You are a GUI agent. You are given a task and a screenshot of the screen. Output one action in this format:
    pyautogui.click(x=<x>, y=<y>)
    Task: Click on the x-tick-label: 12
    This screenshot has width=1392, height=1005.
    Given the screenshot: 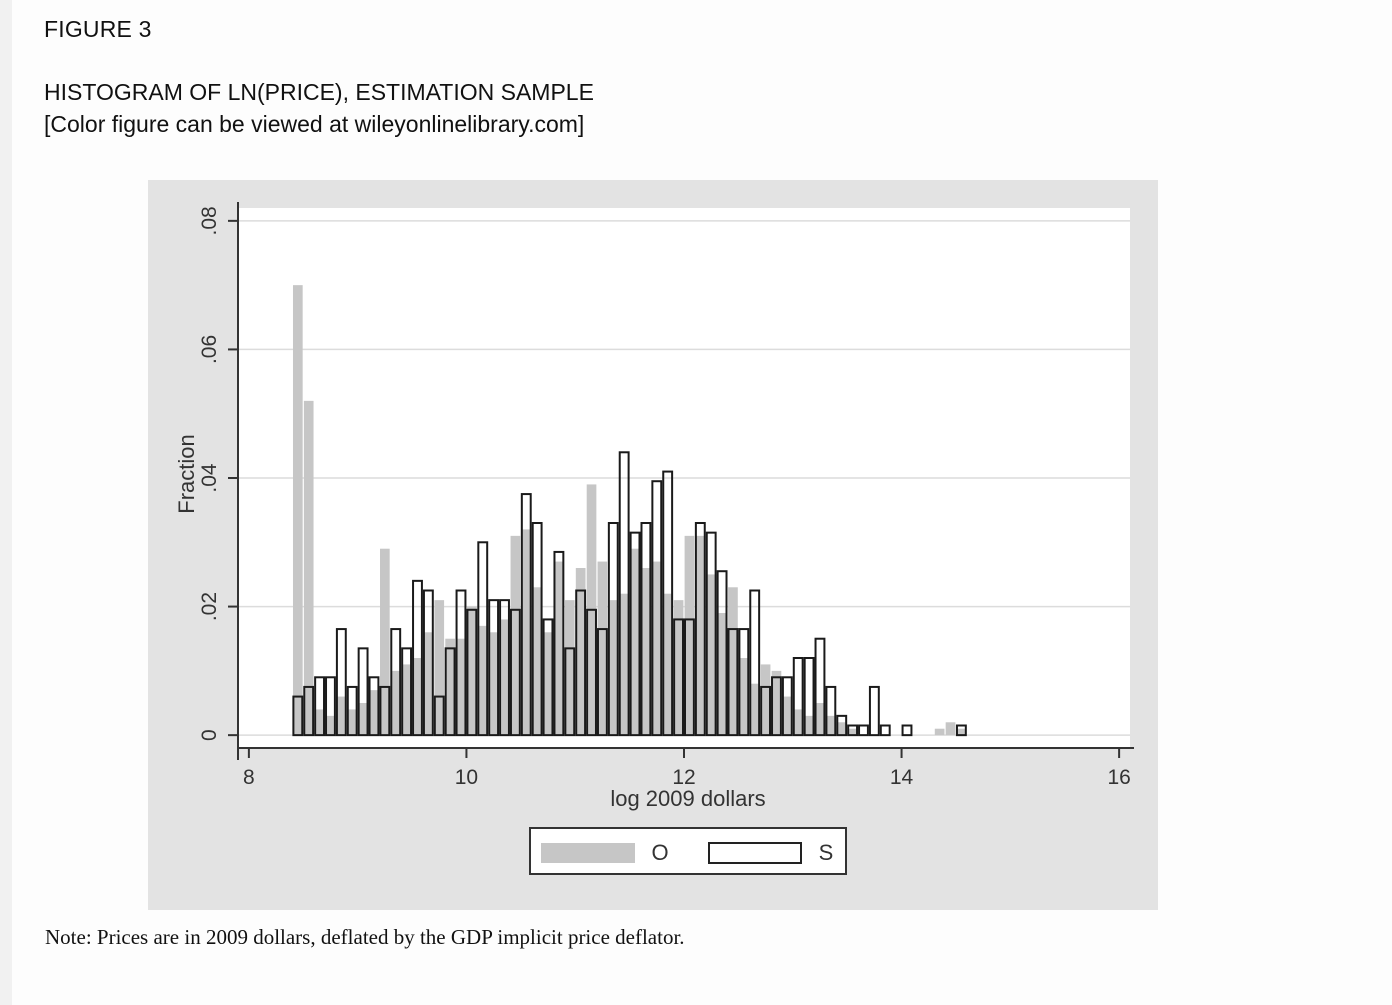 What is the action you would take?
    pyautogui.click(x=683, y=777)
    